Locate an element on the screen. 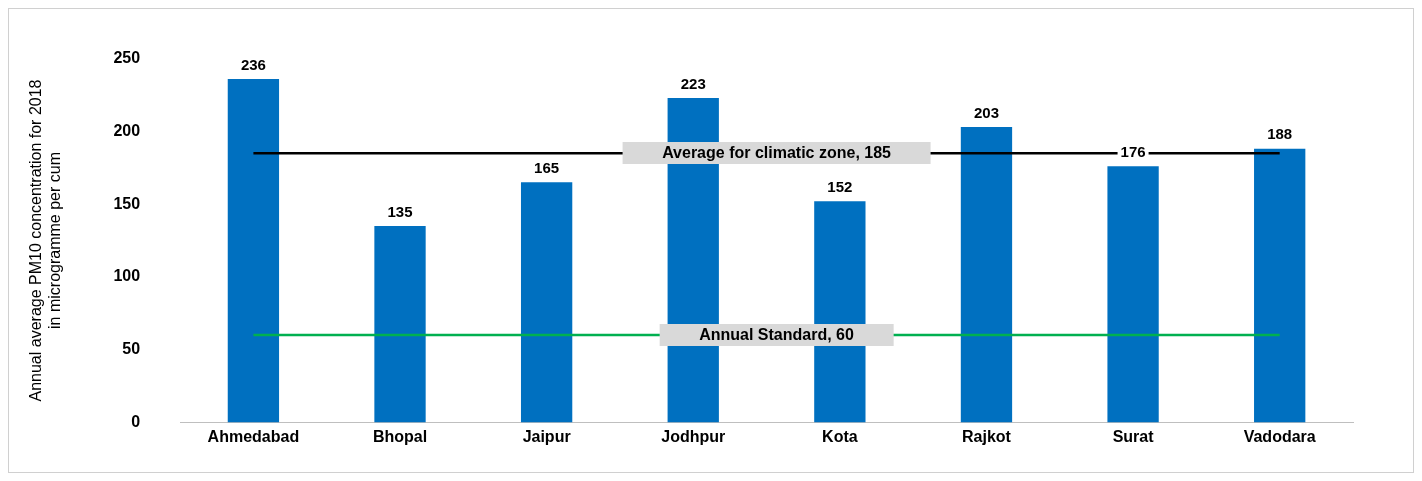  x-tick-label: Jodhpur is located at coordinates (693, 437).